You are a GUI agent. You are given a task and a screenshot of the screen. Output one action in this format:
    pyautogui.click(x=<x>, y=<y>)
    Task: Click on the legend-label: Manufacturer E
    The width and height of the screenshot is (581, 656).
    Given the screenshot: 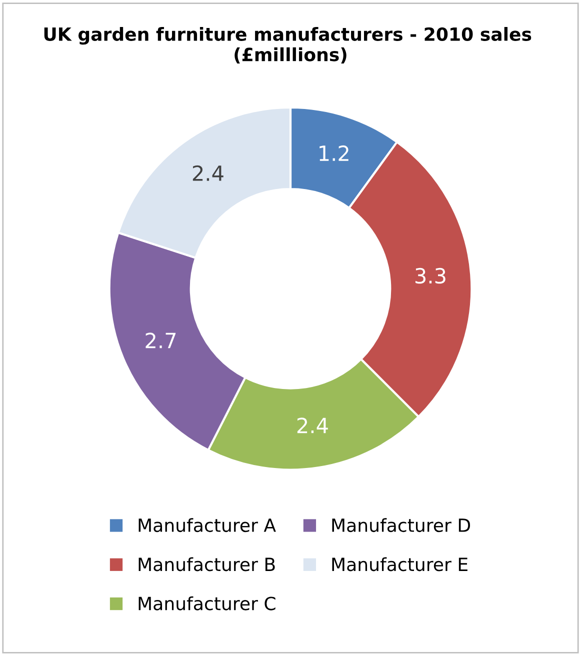 What is the action you would take?
    pyautogui.click(x=400, y=564)
    